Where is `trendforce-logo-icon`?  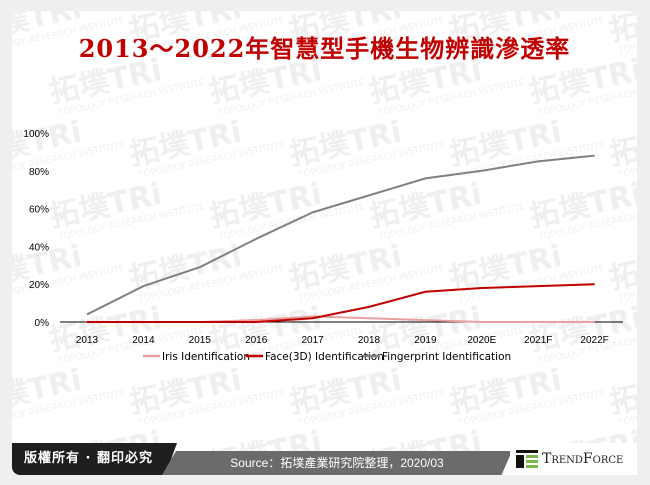 trendforce-logo-icon is located at coordinates (527, 459).